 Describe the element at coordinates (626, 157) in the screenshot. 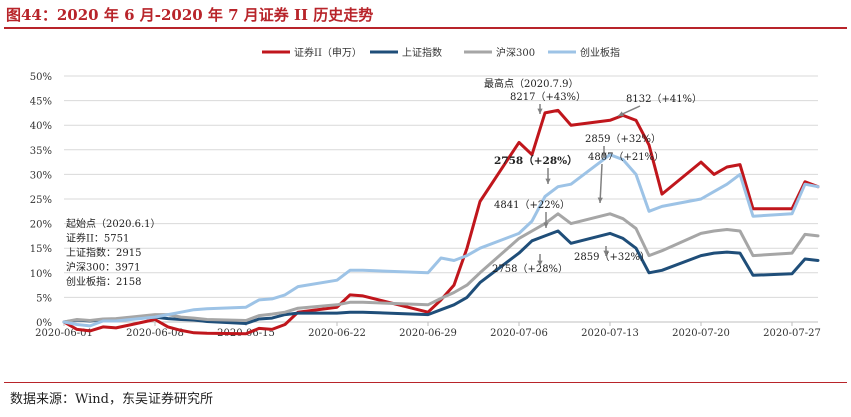

I see `annotation-label-4807: 4807（+21%）` at that location.